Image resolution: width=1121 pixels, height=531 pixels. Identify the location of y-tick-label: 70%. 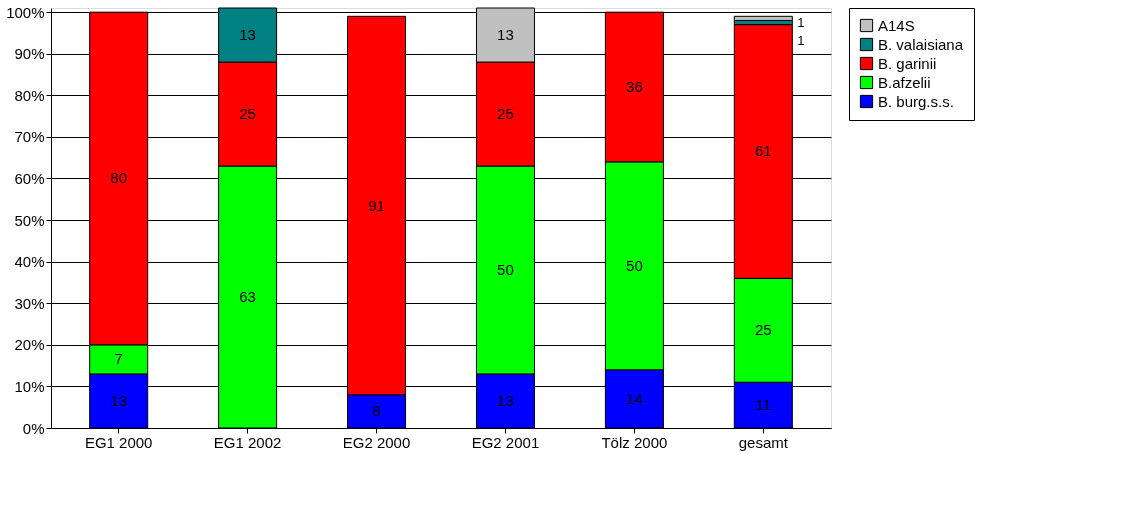
(29, 137).